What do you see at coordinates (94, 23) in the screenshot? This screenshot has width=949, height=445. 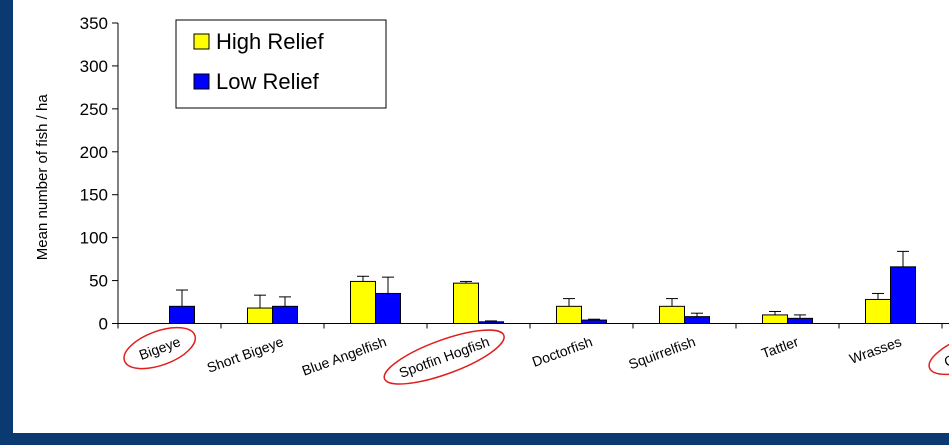 I see `y-tick-label: 350` at bounding box center [94, 23].